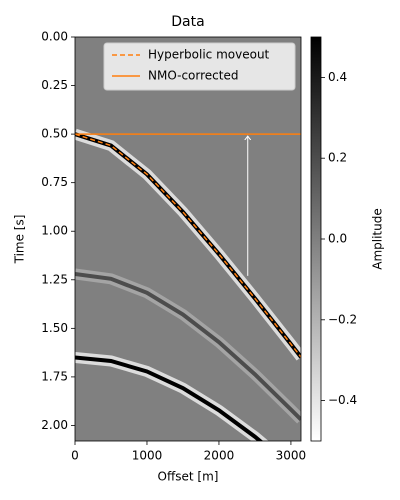 The image size is (400, 500). What do you see at coordinates (75, 456) in the screenshot?
I see `x-tick-label: 0` at bounding box center [75, 456].